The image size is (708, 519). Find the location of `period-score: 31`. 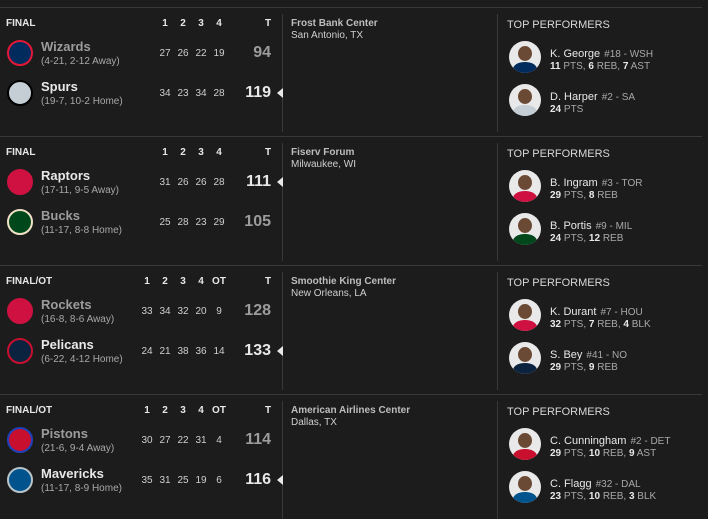

period-score: 31 is located at coordinates (165, 182).